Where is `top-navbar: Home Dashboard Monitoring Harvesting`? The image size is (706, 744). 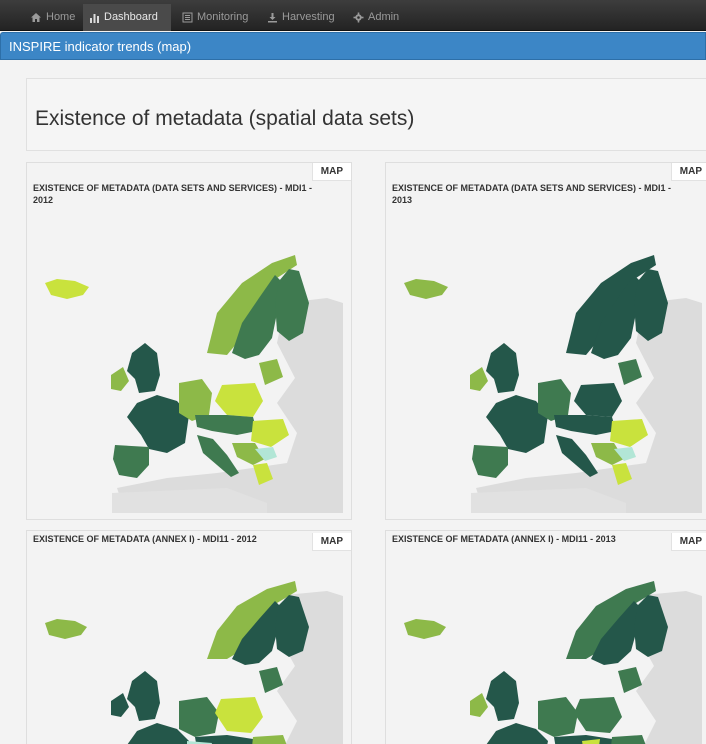
top-navbar: Home Dashboard Monitoring Harvesting is located at coordinates (353, 15).